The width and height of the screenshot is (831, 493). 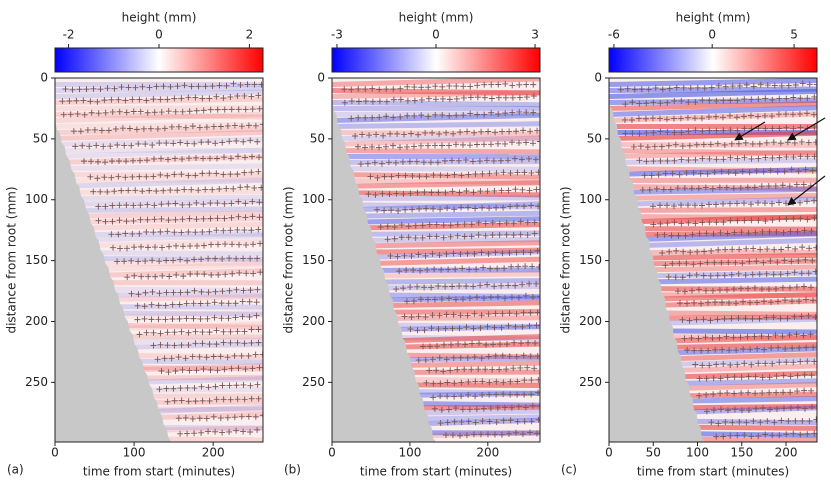 I want to click on colorbar-tick-label: 3, so click(x=535, y=35).